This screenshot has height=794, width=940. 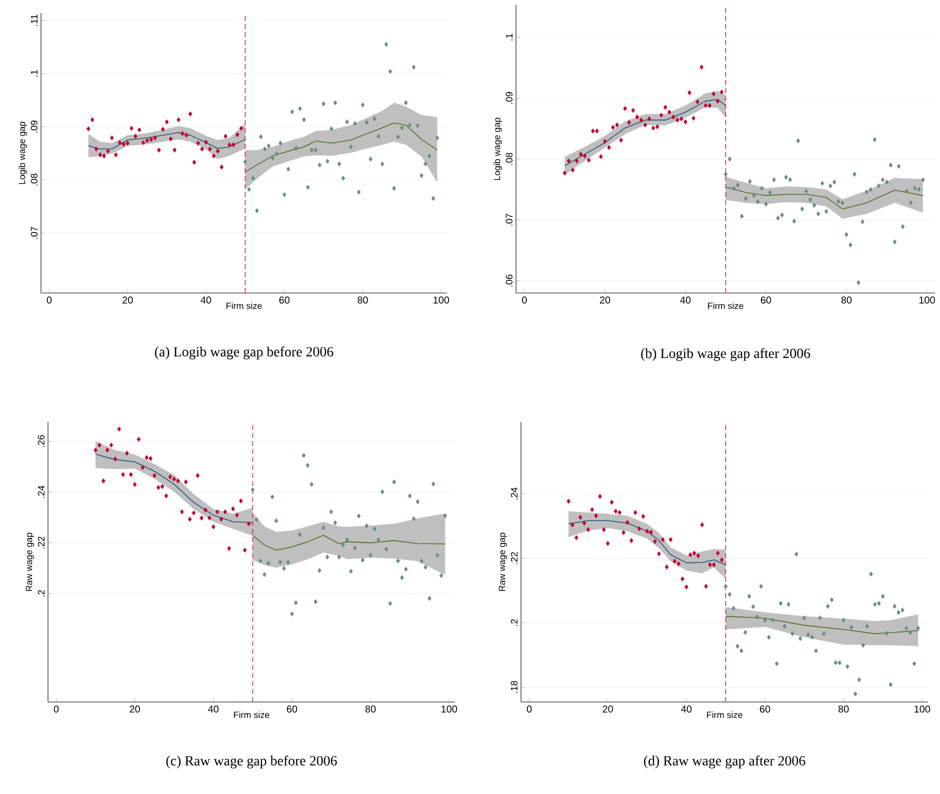 What do you see at coordinates (514, 494) in the screenshot?
I see `y-tick-label: .24` at bounding box center [514, 494].